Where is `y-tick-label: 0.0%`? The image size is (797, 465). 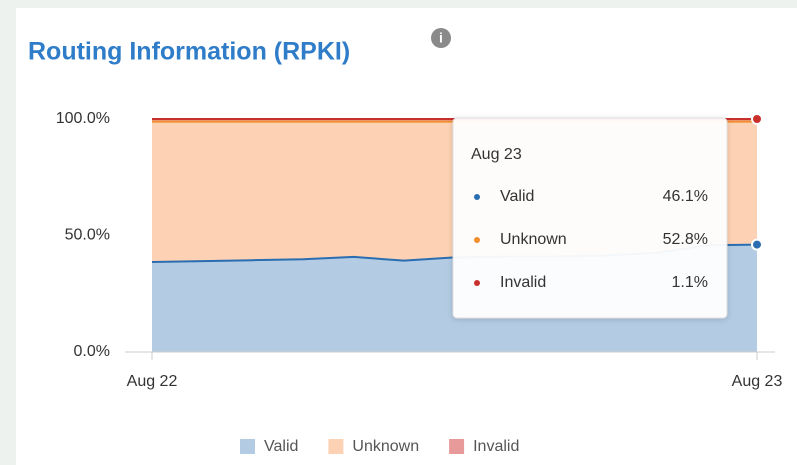
y-tick-label: 0.0% is located at coordinates (92, 351).